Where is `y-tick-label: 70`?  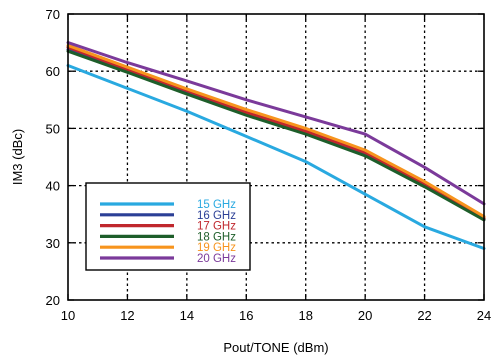 y-tick-label: 70 is located at coordinates (53, 14).